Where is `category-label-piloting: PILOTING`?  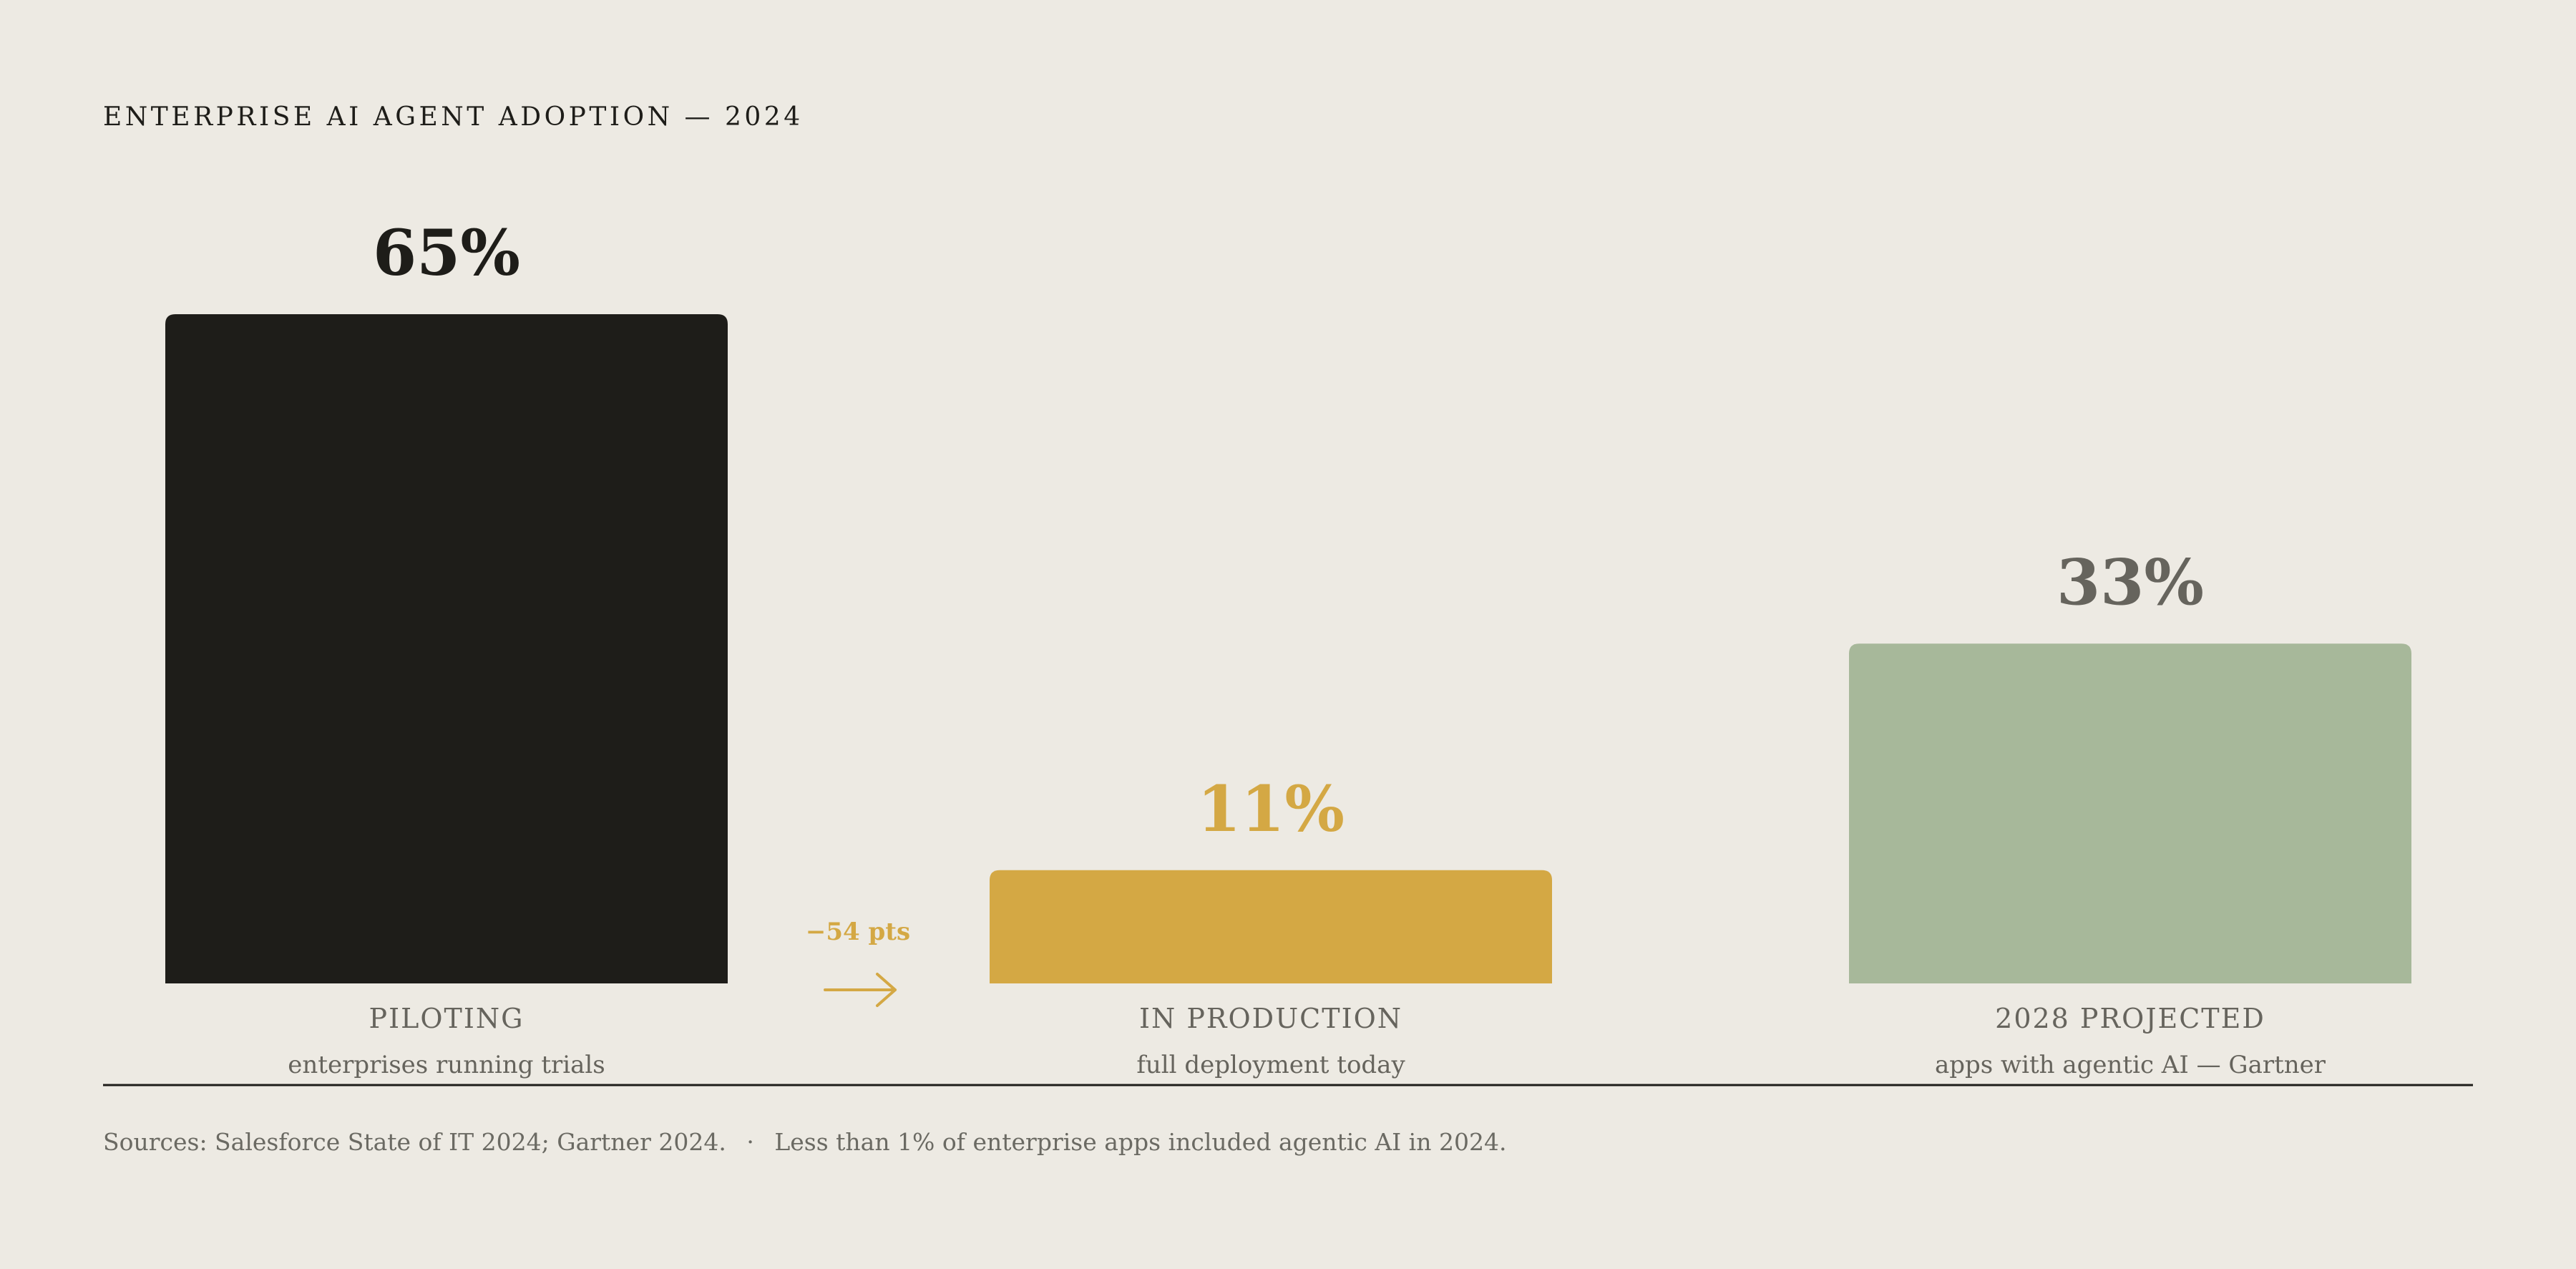 category-label-piloting: PILOTING is located at coordinates (447, 1018).